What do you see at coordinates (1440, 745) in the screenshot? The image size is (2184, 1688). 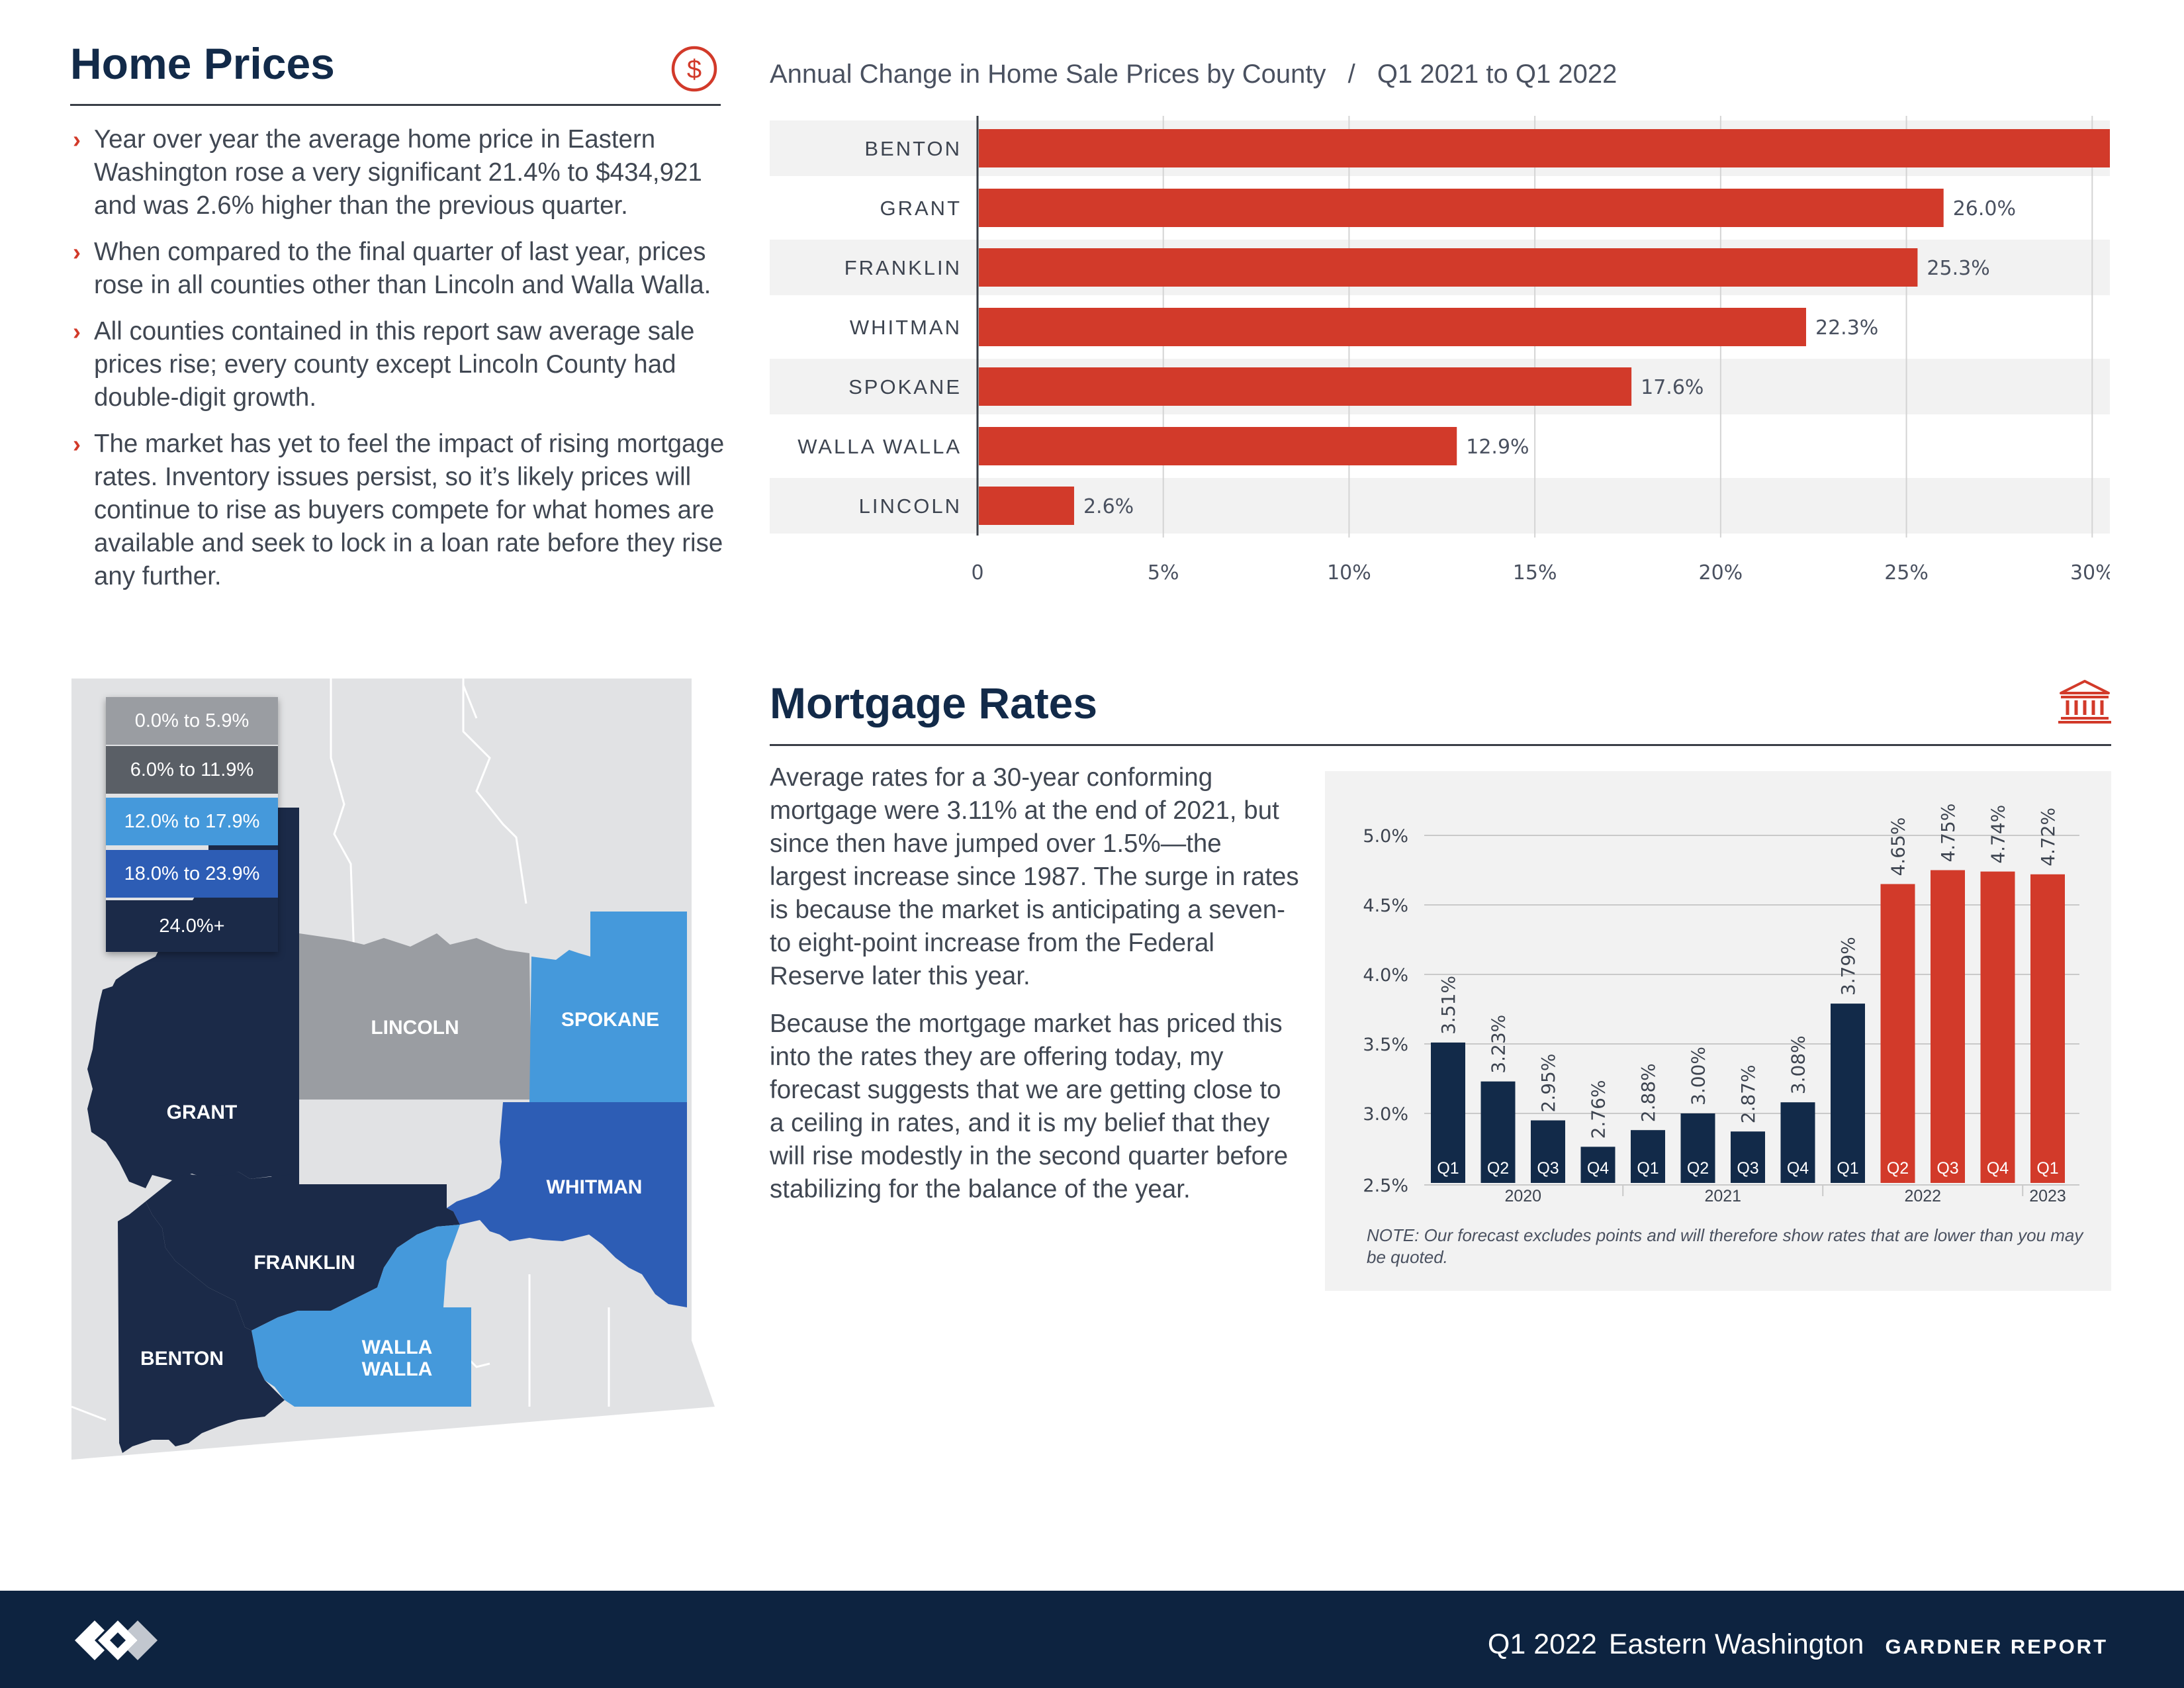 I see `mortgage-rates-rule` at bounding box center [1440, 745].